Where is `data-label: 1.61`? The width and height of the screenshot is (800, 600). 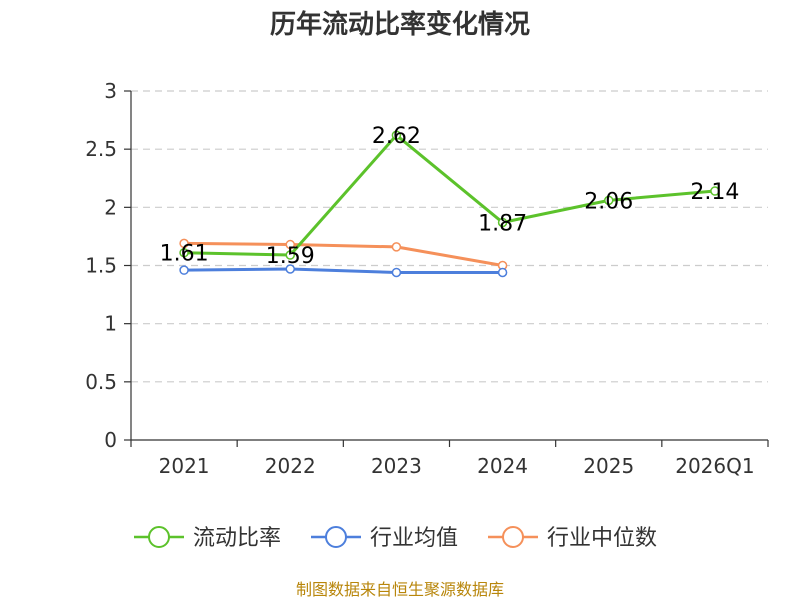
data-label: 1.61 is located at coordinates (184, 254).